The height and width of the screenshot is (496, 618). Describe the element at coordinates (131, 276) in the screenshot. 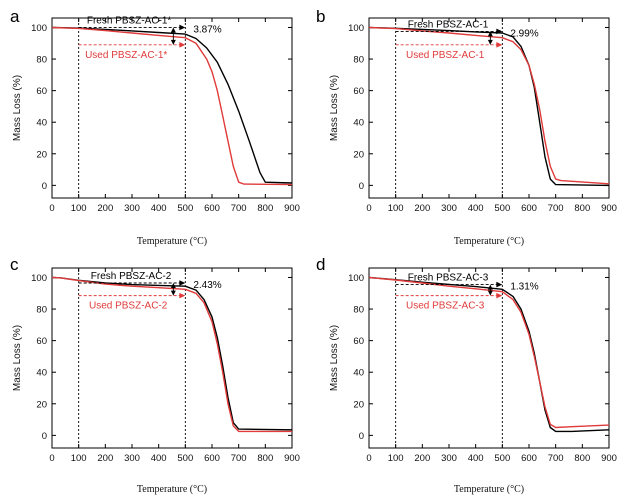

I see `fresh-series-label: Fresh PBSZ-AC-2` at that location.